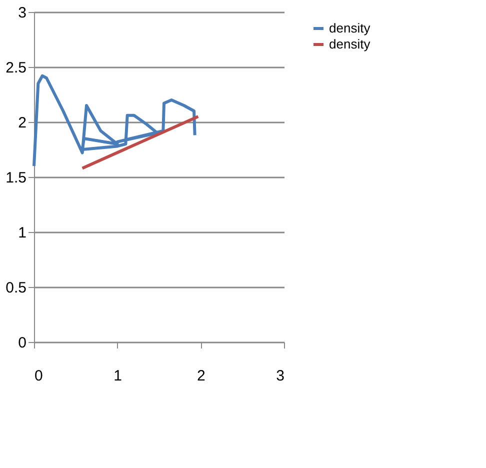 The image size is (486, 468). What do you see at coordinates (118, 376) in the screenshot?
I see `x-tick-label: 1` at bounding box center [118, 376].